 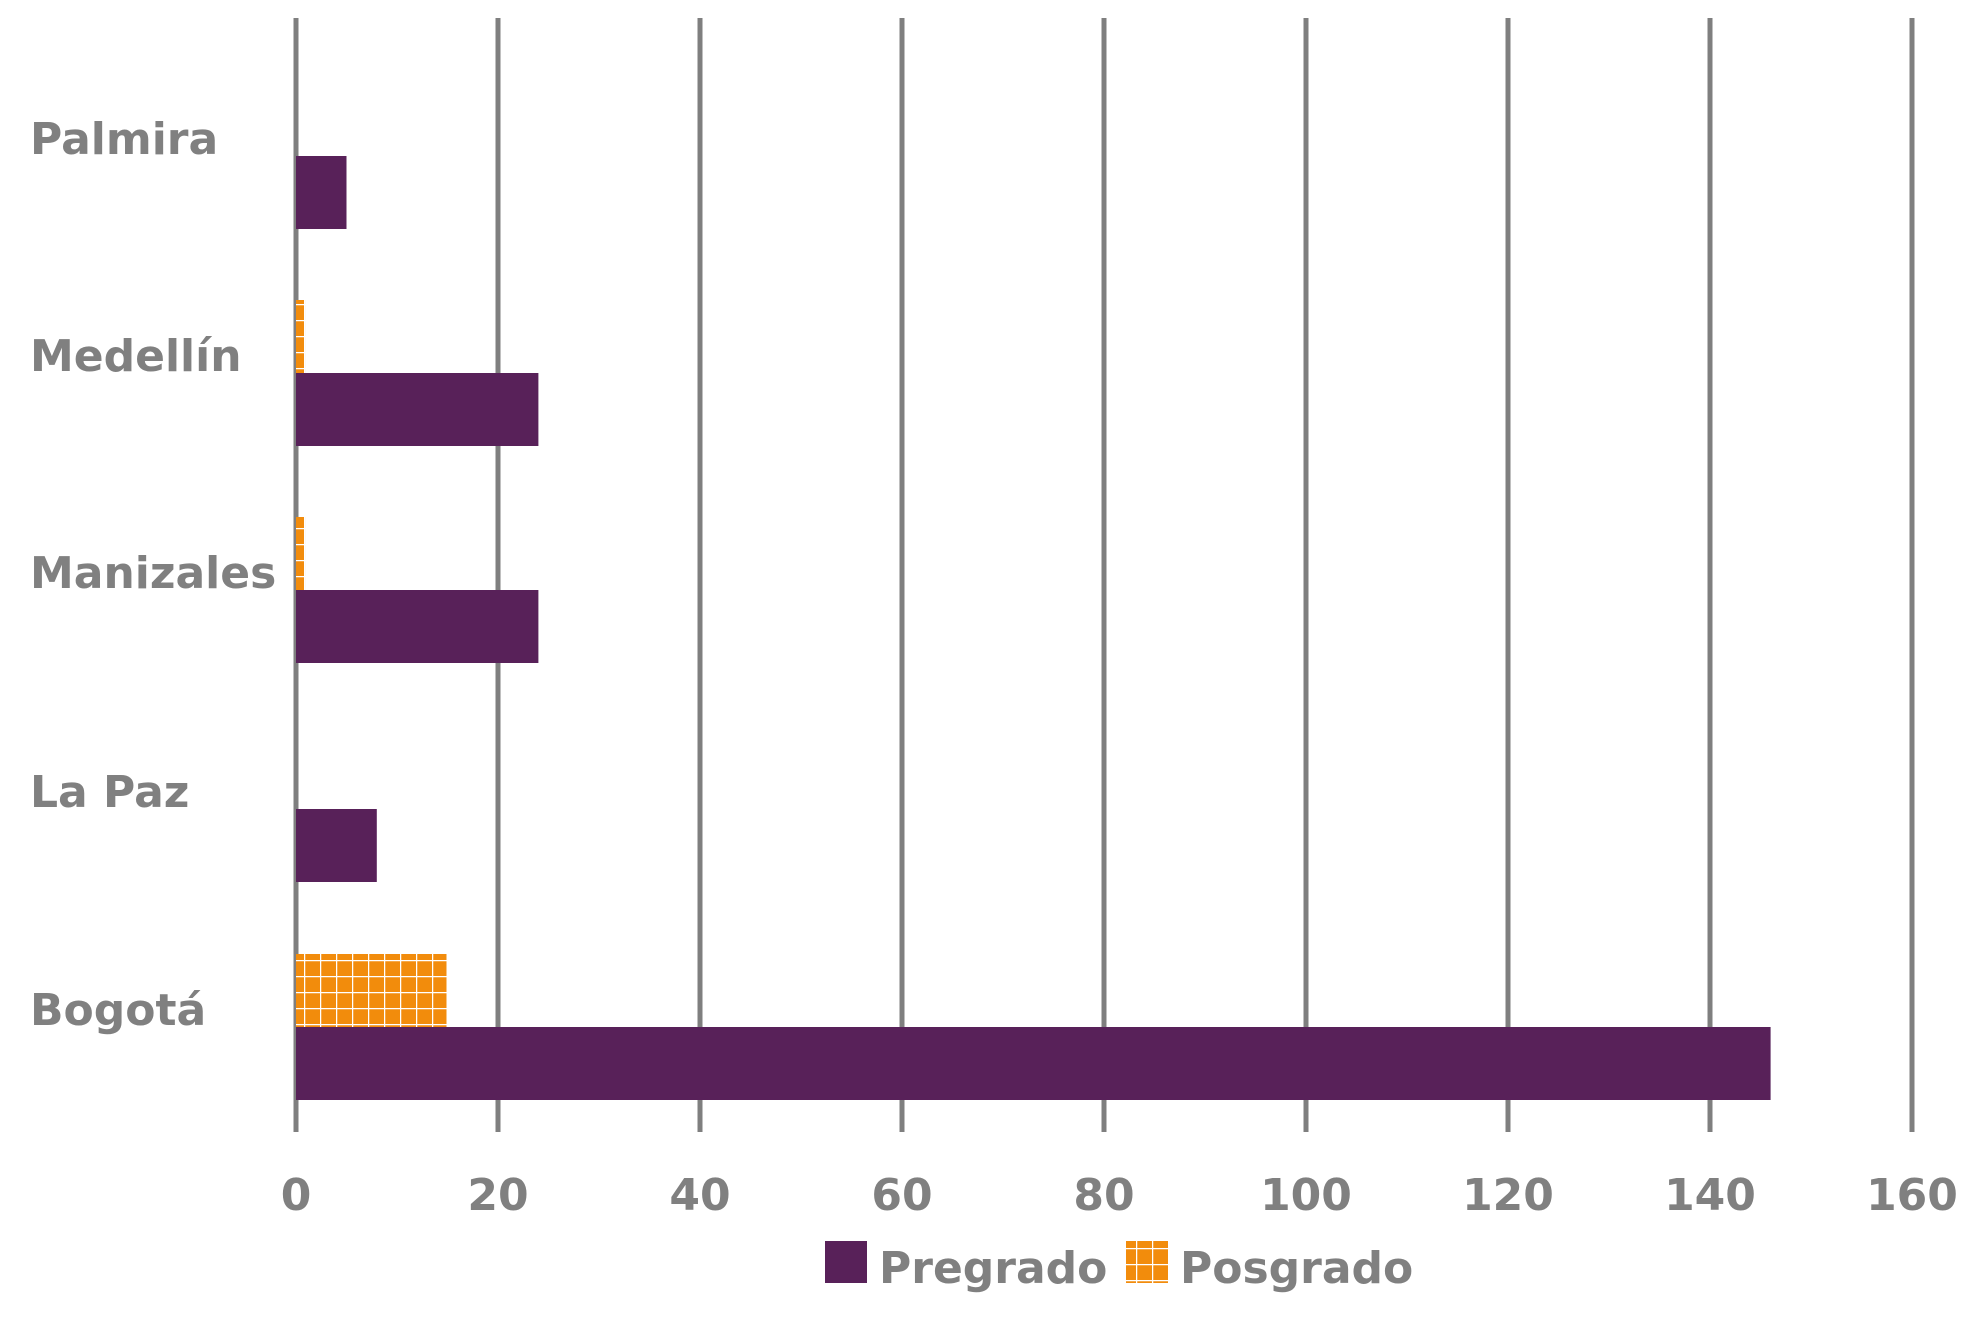 I want to click on bar-pregrado-Manizales, so click(x=417, y=626).